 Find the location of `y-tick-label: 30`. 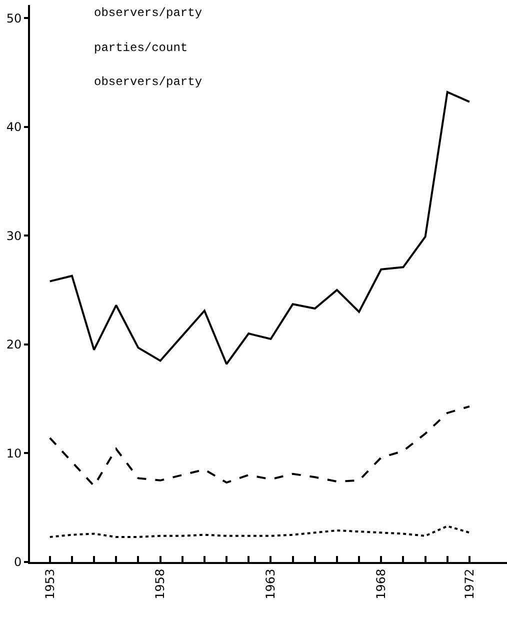

y-tick-label: 30 is located at coordinates (14, 235).